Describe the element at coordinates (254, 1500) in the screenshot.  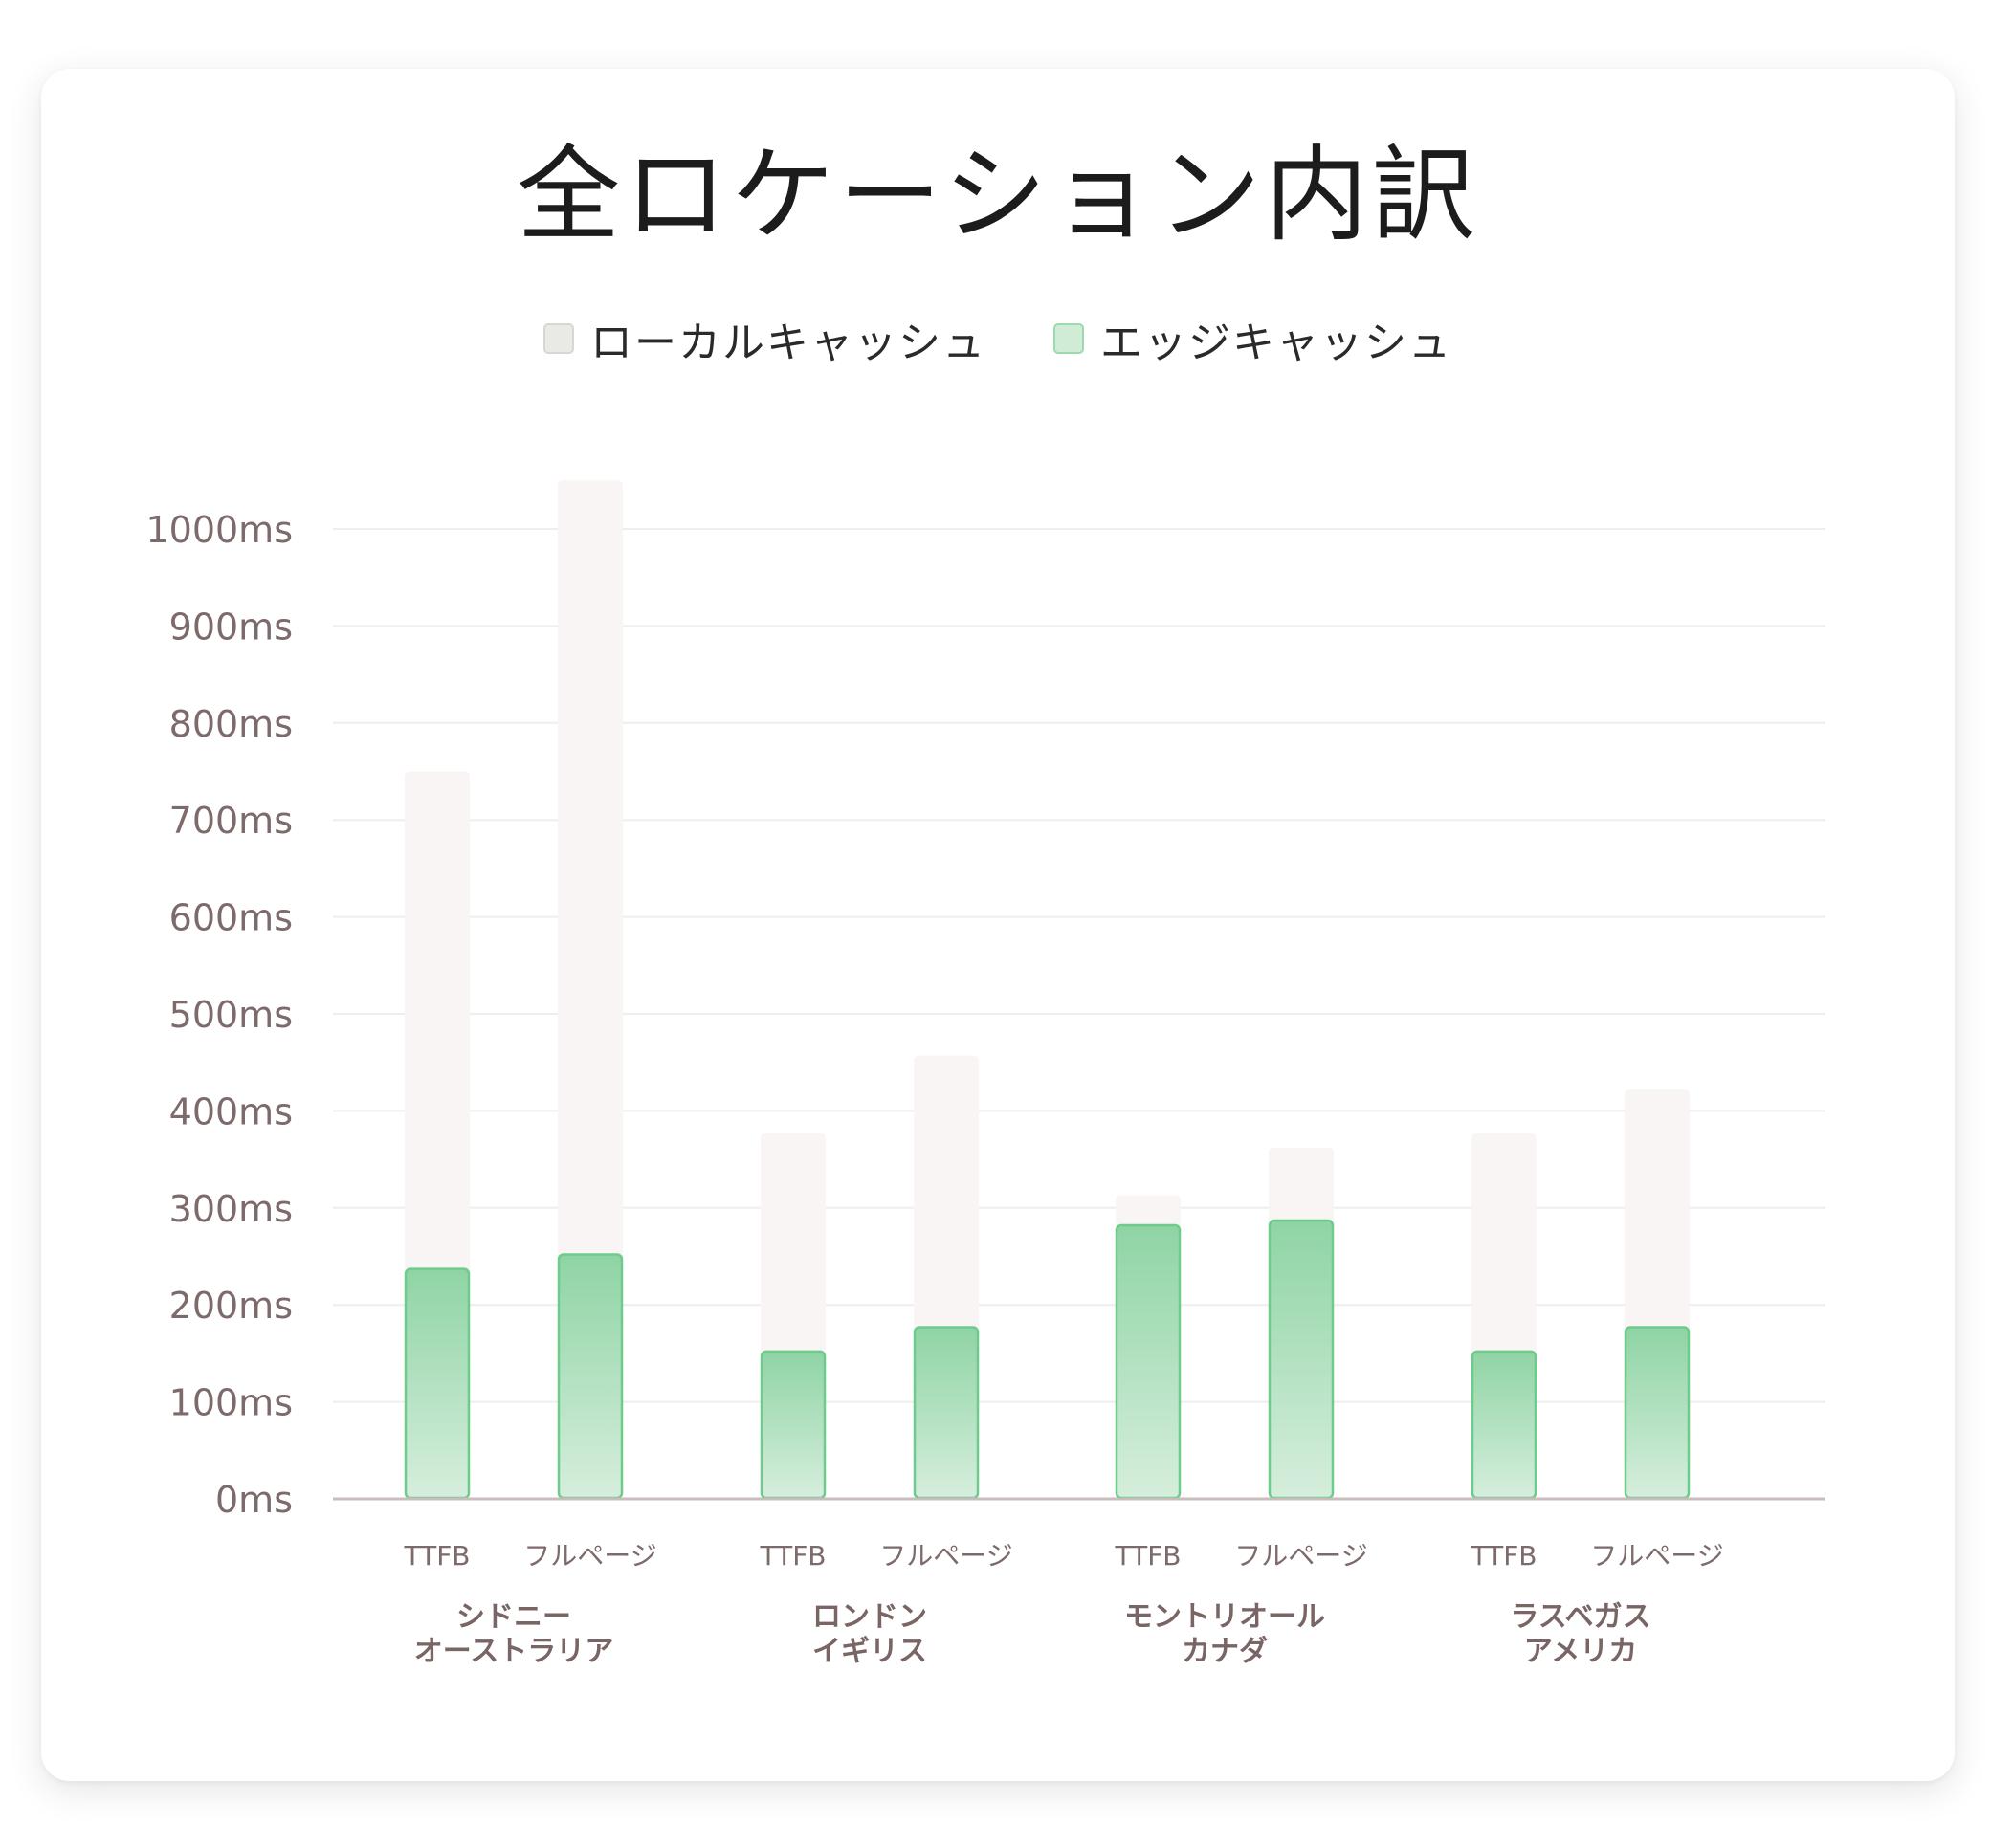
I see `y-tick-label: 0ms` at that location.